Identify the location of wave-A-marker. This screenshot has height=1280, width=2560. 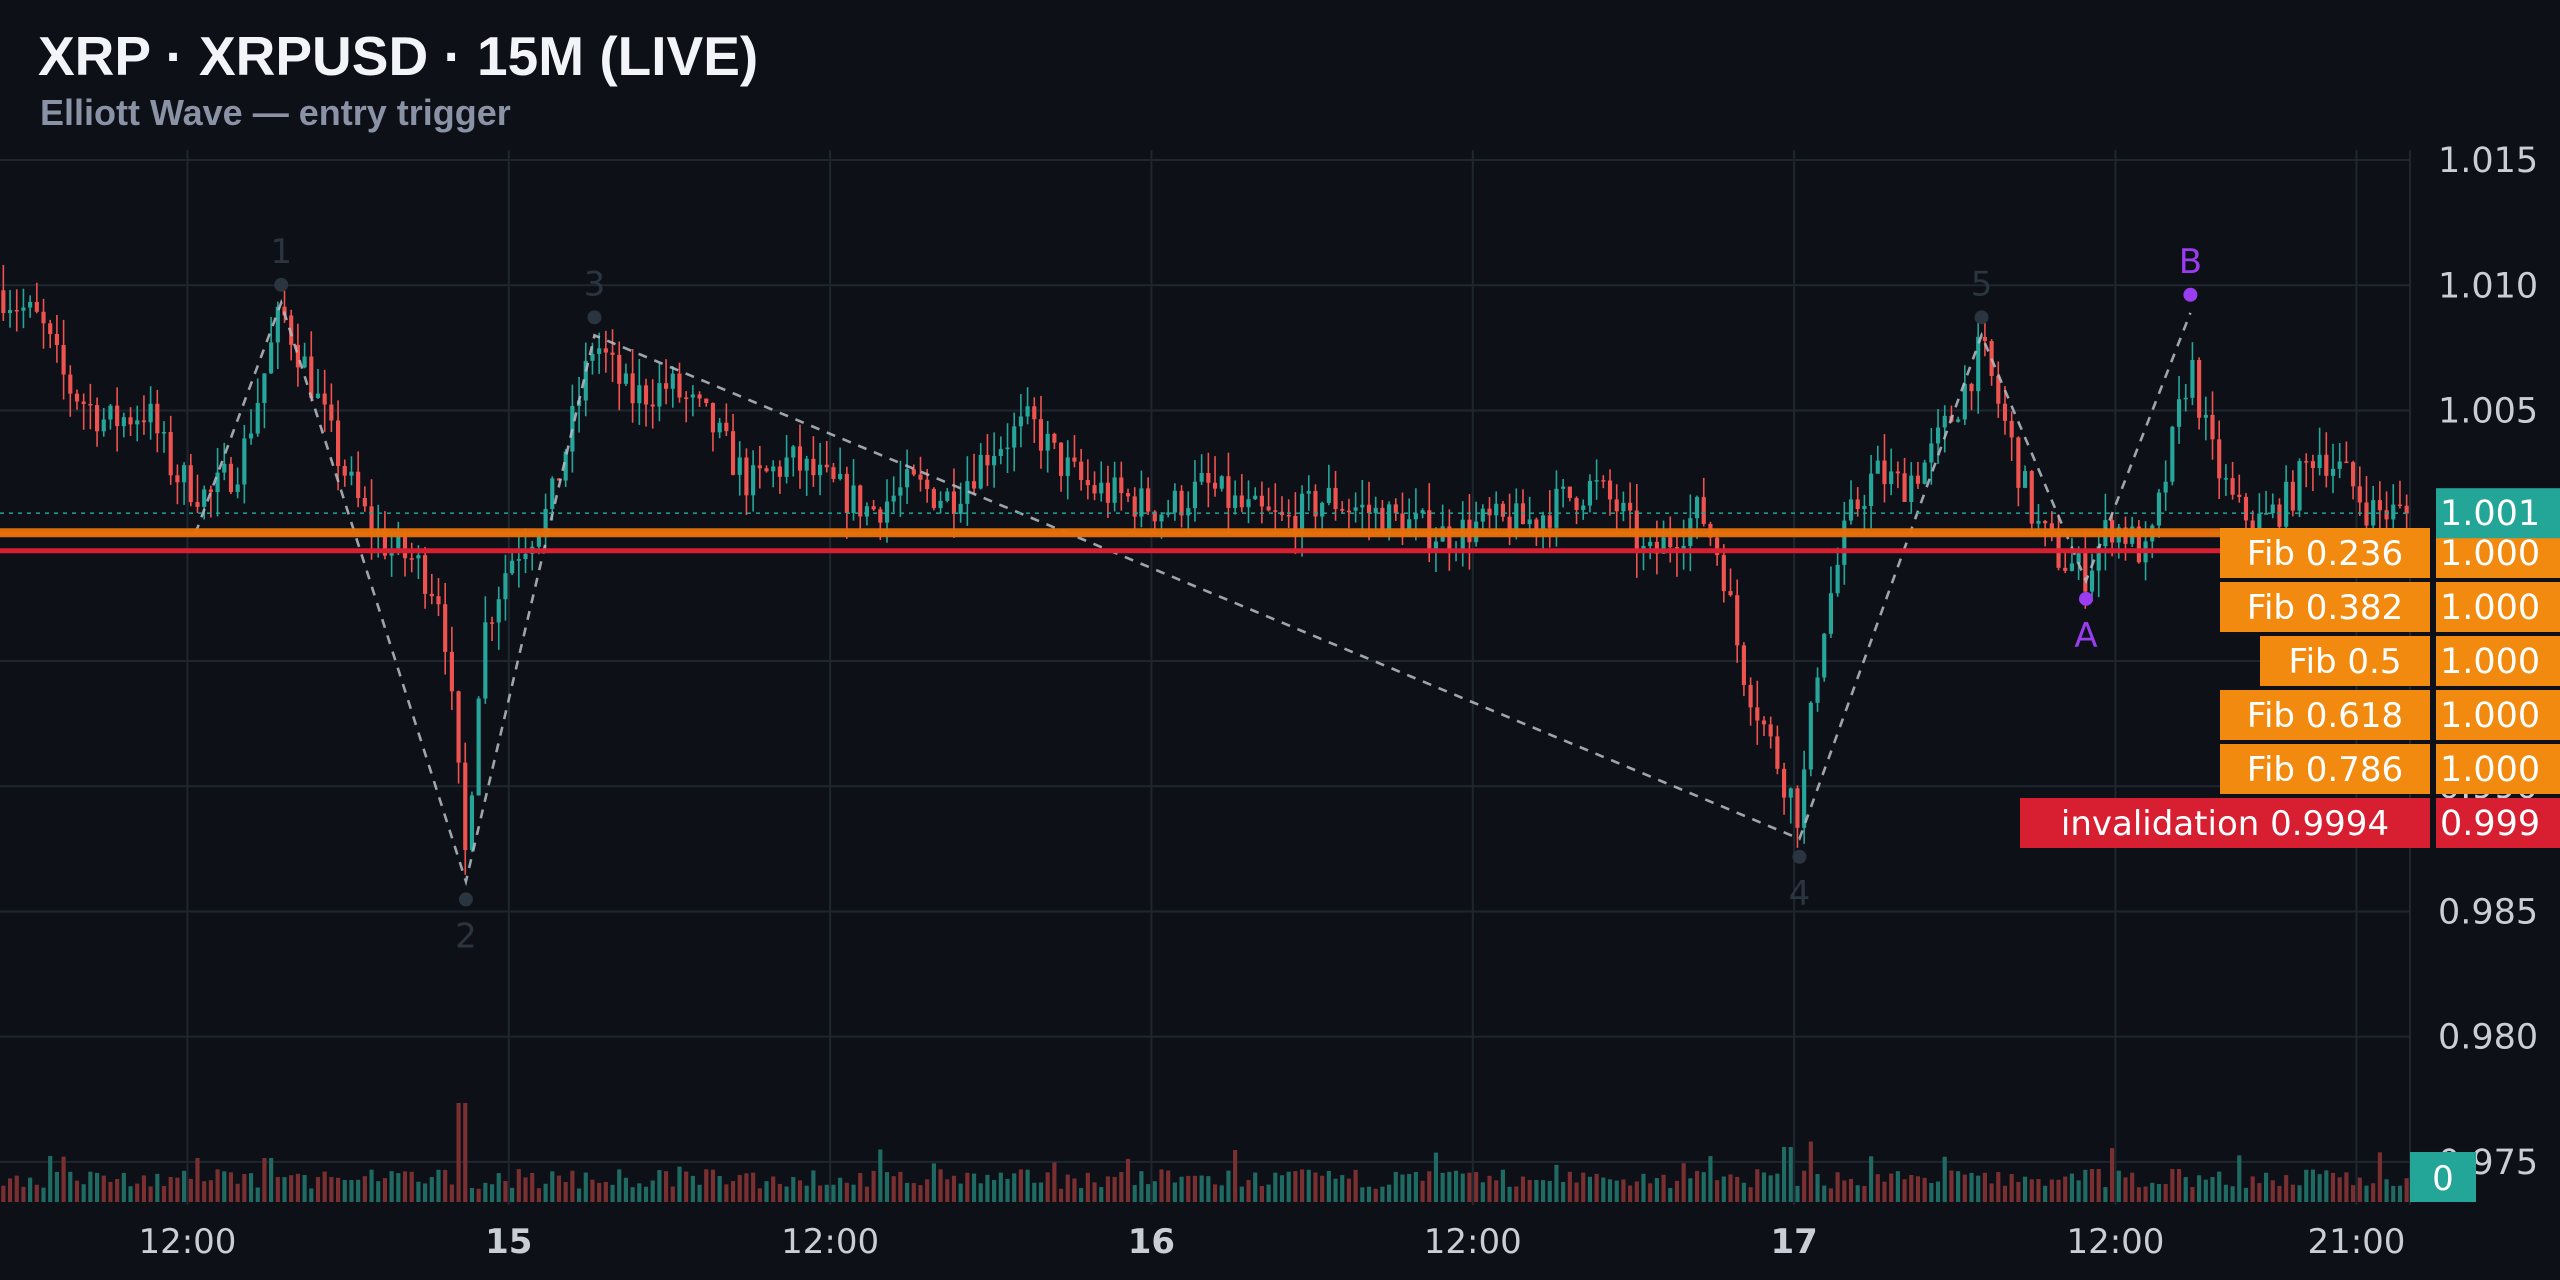
(2085, 598).